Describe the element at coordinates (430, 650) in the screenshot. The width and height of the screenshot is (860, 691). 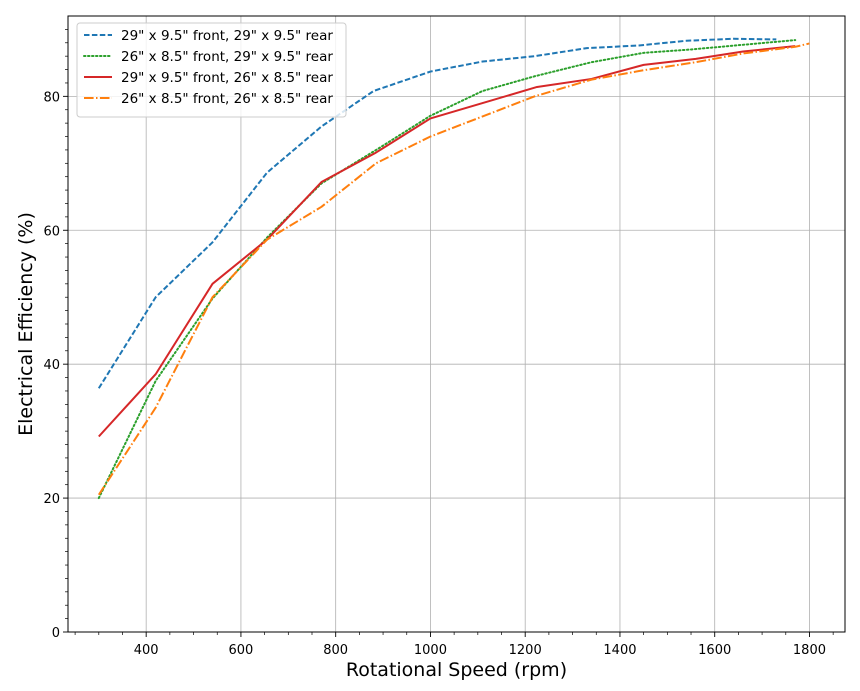
I see `x-tick-label-1000: 1000` at that location.